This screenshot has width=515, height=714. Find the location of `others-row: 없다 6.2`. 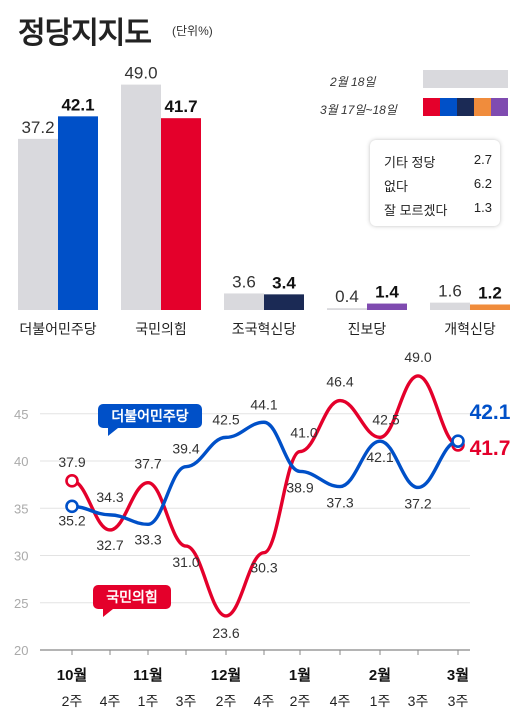

others-row: 없다 6.2 is located at coordinates (438, 185).